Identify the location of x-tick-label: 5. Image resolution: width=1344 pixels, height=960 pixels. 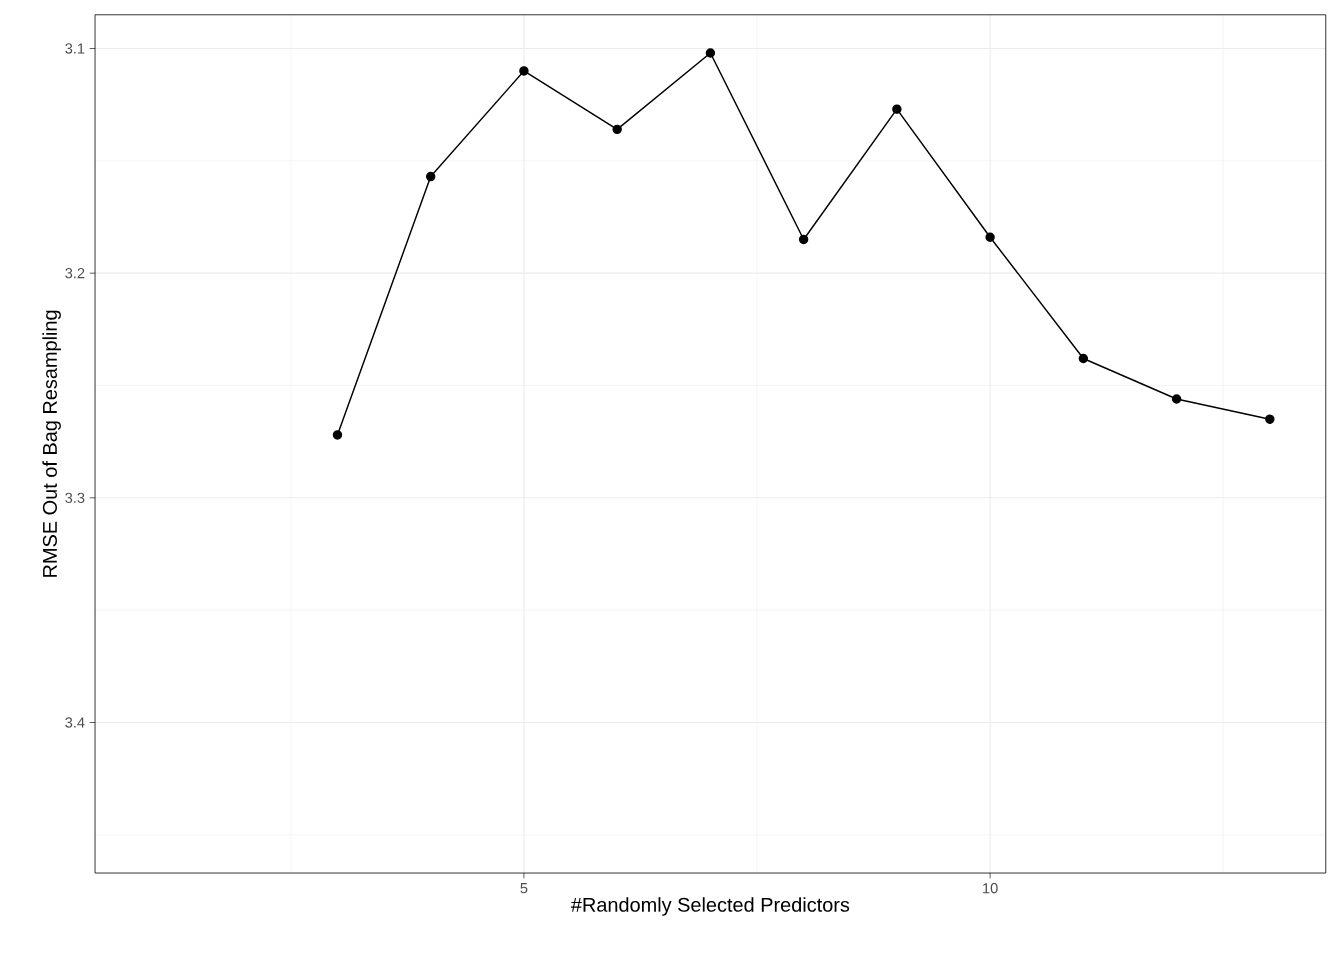
(524, 888).